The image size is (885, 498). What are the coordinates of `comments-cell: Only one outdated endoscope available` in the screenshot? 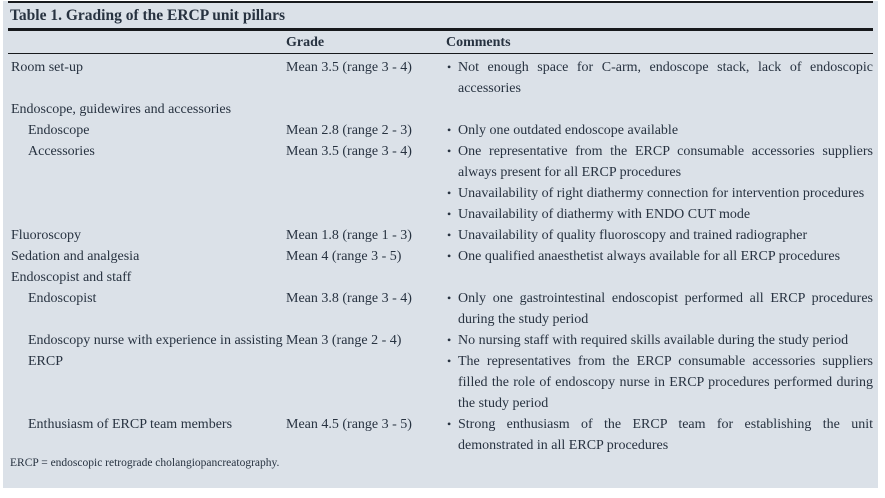 It's located at (655, 130).